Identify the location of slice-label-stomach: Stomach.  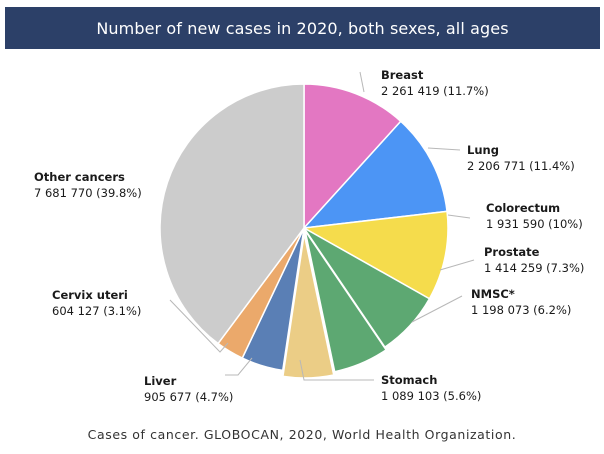
(409, 380).